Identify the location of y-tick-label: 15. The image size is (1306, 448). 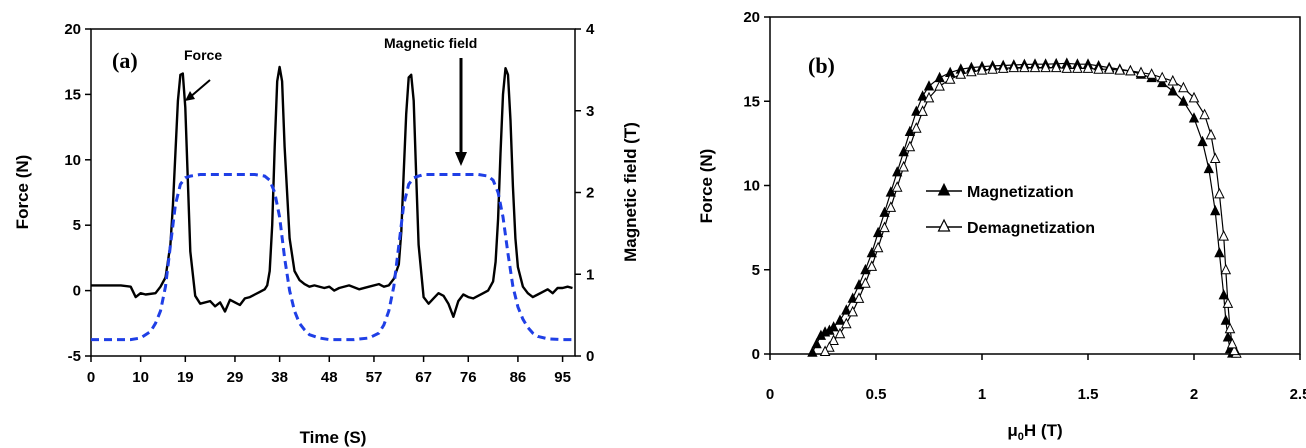
(751, 101).